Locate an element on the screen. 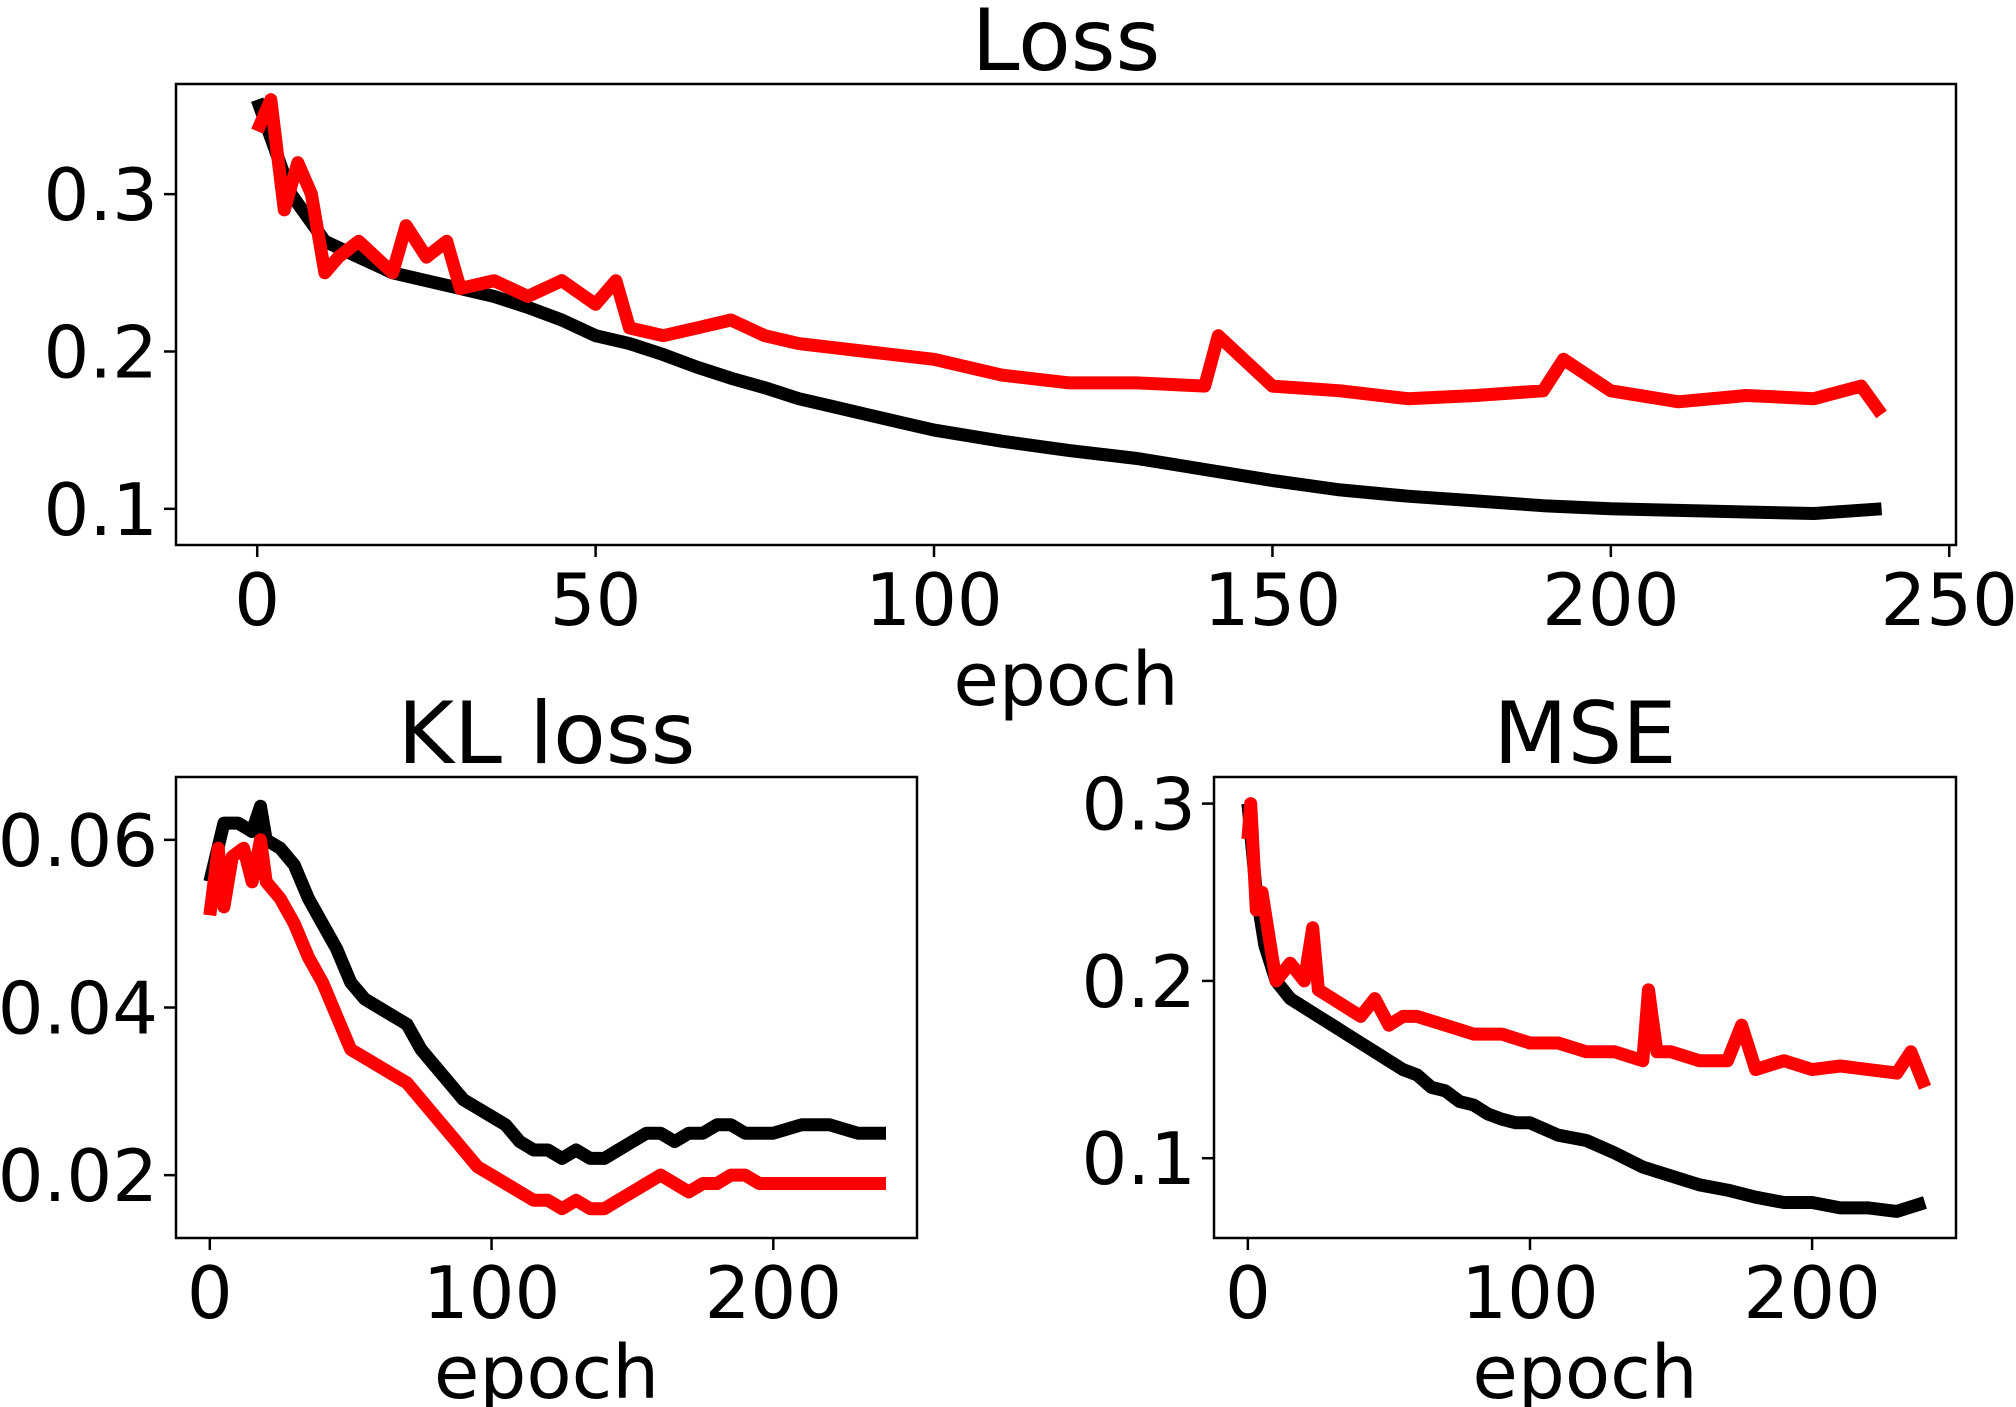 The width and height of the screenshot is (2016, 1407). mse-series-red-line is located at coordinates (1586, 943).